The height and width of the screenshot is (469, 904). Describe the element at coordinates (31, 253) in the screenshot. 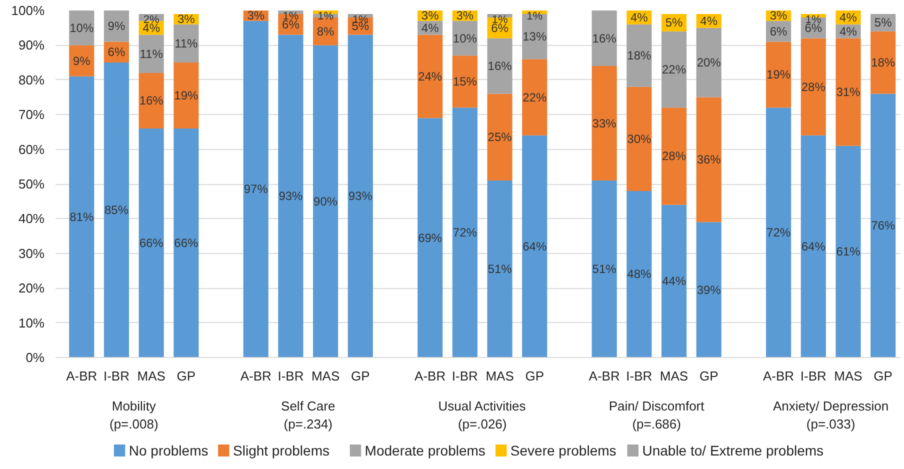

I see `y-tick-label: 30%` at that location.